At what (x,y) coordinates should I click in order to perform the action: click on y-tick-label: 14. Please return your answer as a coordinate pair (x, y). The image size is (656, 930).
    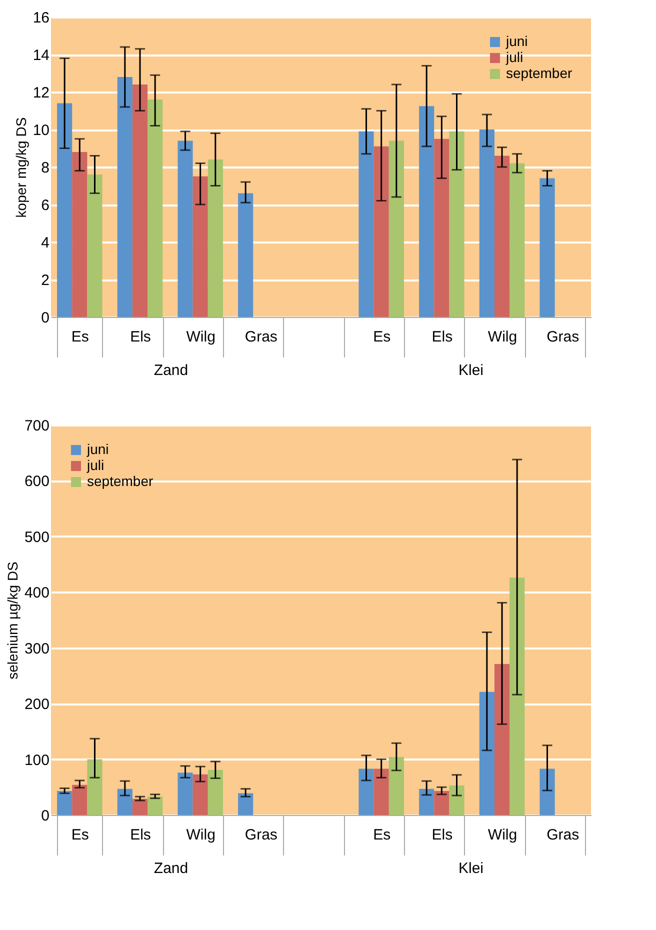
    Looking at the image, I should click on (41, 55).